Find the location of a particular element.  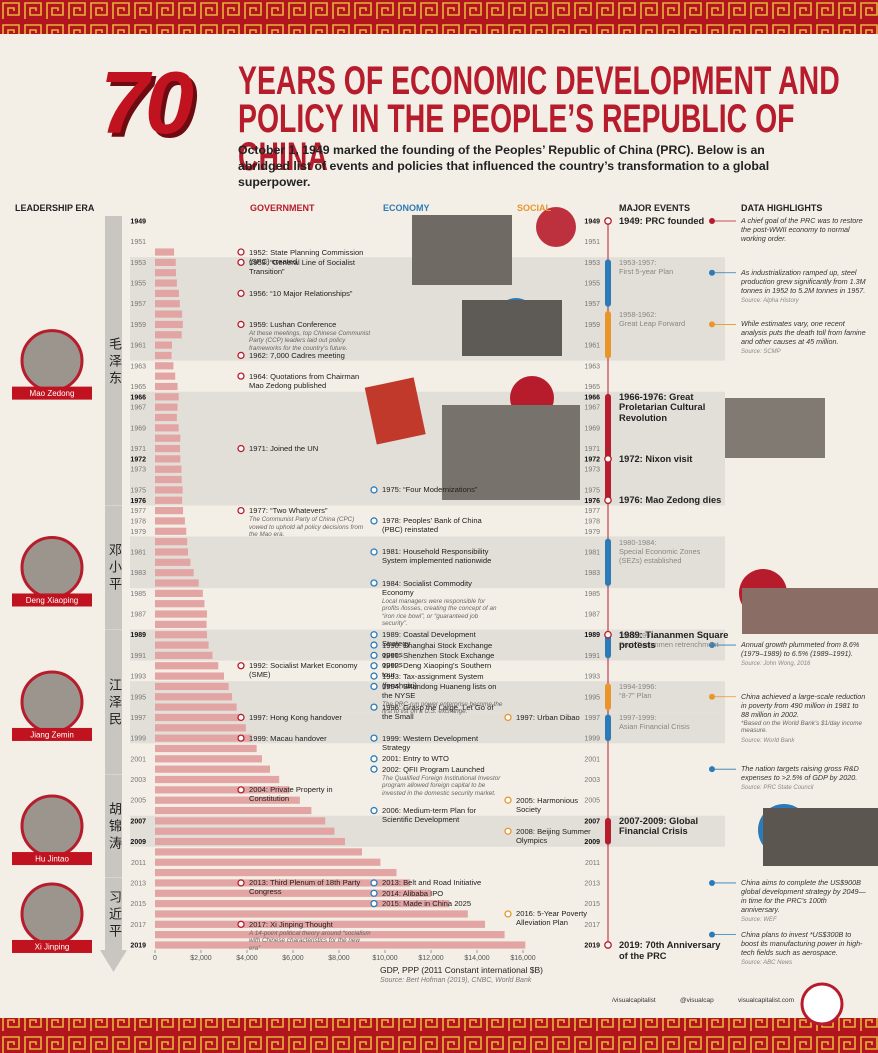

event: 1956: “10 Major Relationships” is located at coordinates (310, 293).